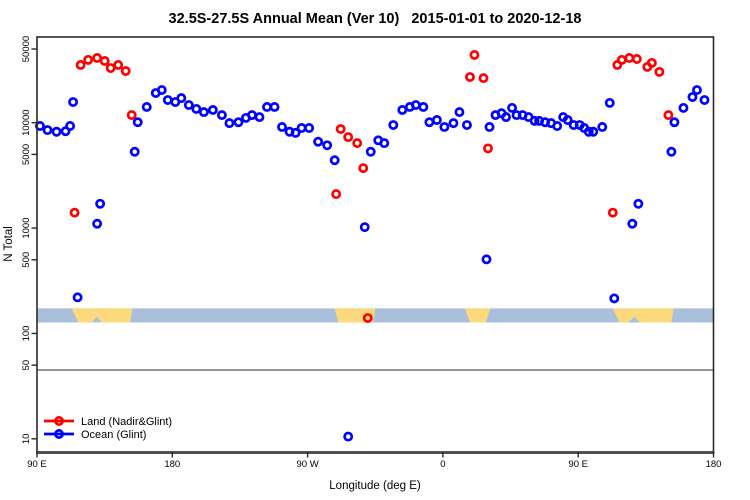 This screenshot has height=500, width=750. I want to click on y-axis-label: N Total, so click(9, 244).